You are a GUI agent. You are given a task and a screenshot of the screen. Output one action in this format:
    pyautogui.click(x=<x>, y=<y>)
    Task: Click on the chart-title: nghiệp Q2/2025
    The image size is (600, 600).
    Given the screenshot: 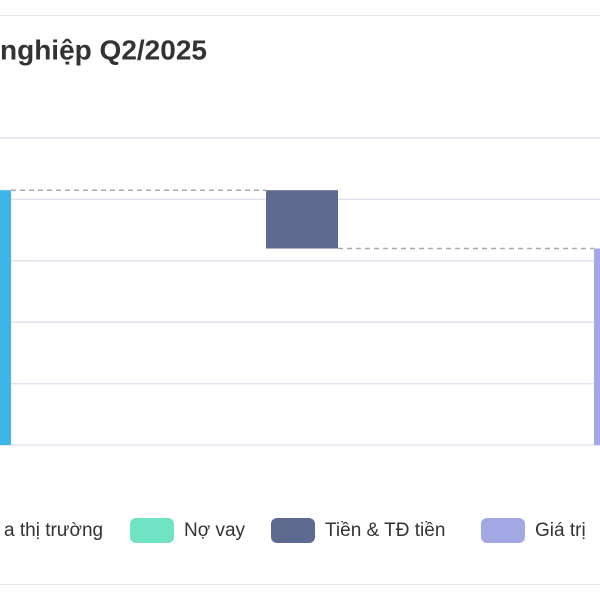 What is the action you would take?
    pyautogui.click(x=103, y=49)
    